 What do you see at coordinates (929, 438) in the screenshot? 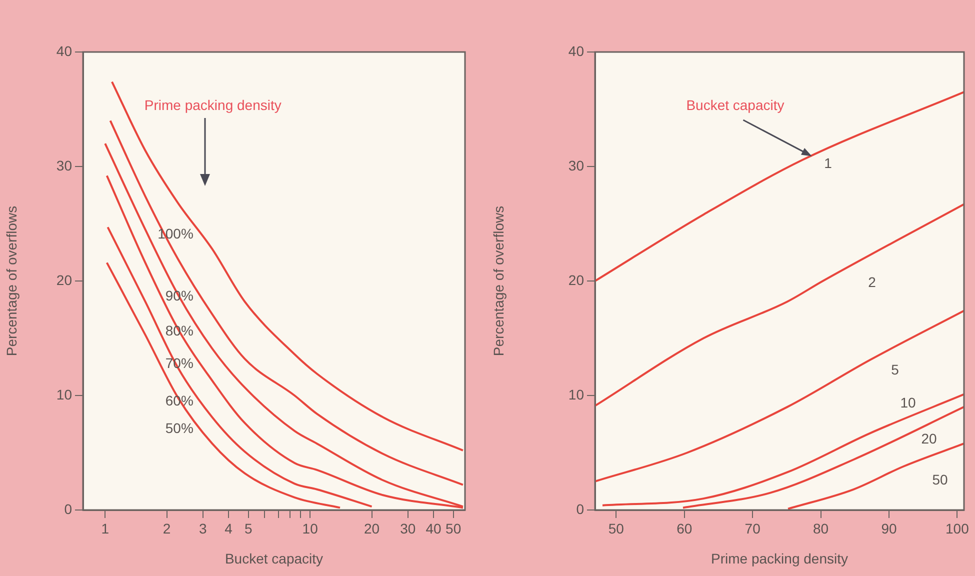
I see `series-label: 20` at bounding box center [929, 438].